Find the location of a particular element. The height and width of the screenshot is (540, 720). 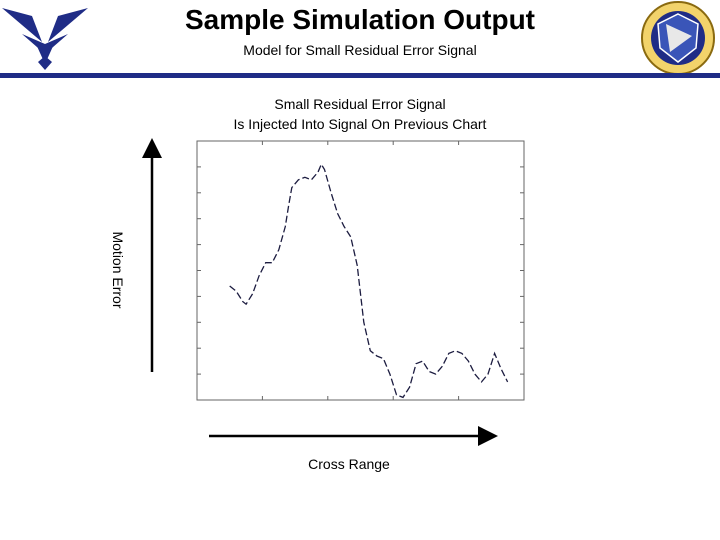

afrl-shield-emblem-icon is located at coordinates (678, 38).